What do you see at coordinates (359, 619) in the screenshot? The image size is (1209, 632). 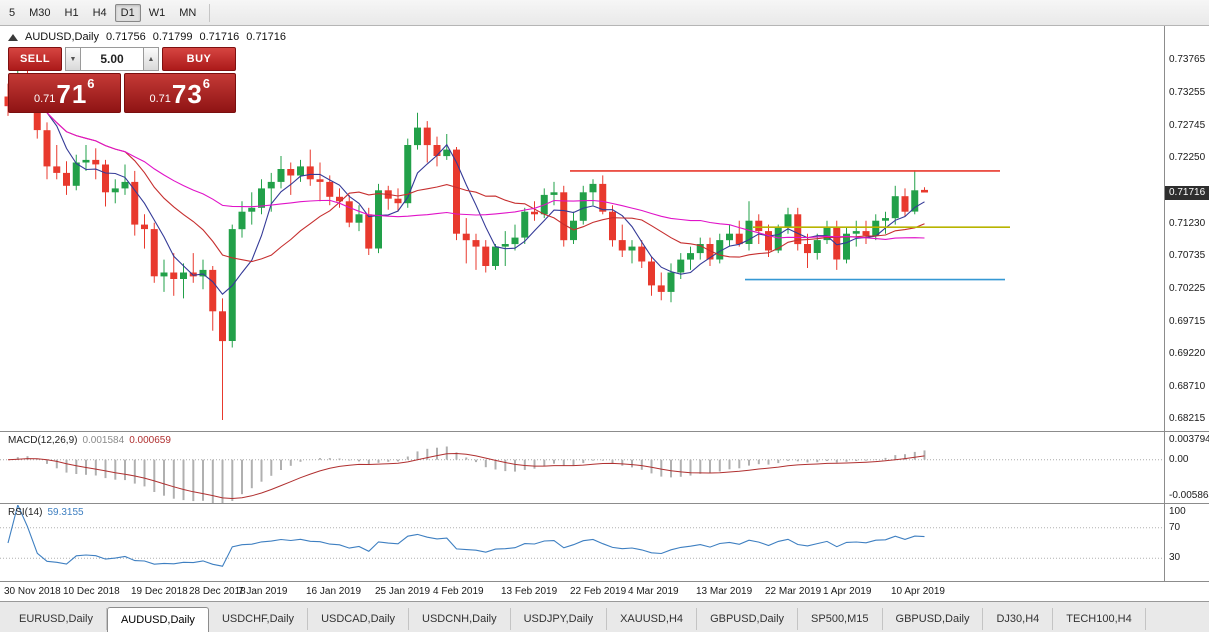 I see `chart-tab-usdcad-daily: USDCAD,Daily` at bounding box center [359, 619].